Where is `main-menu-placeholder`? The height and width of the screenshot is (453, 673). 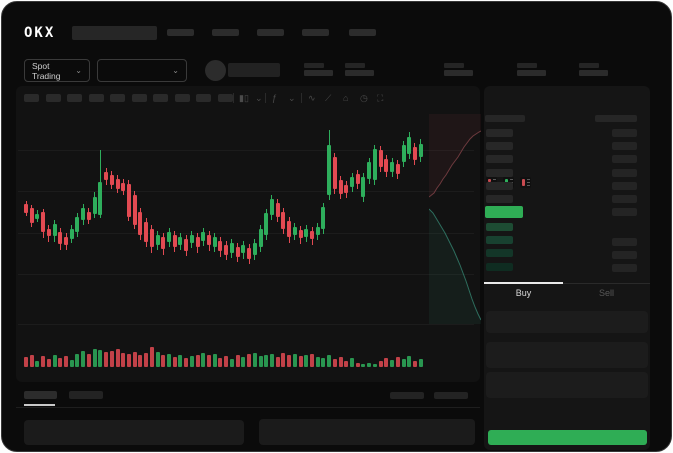 main-menu-placeholder is located at coordinates (114, 33).